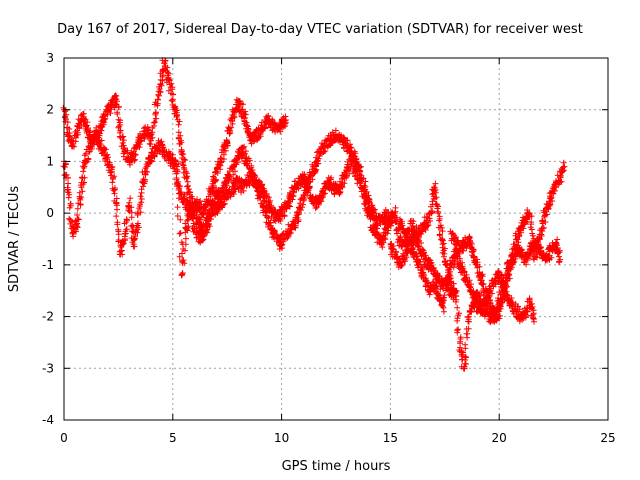  I want to click on series-trace-track-c, so click(316, 229).